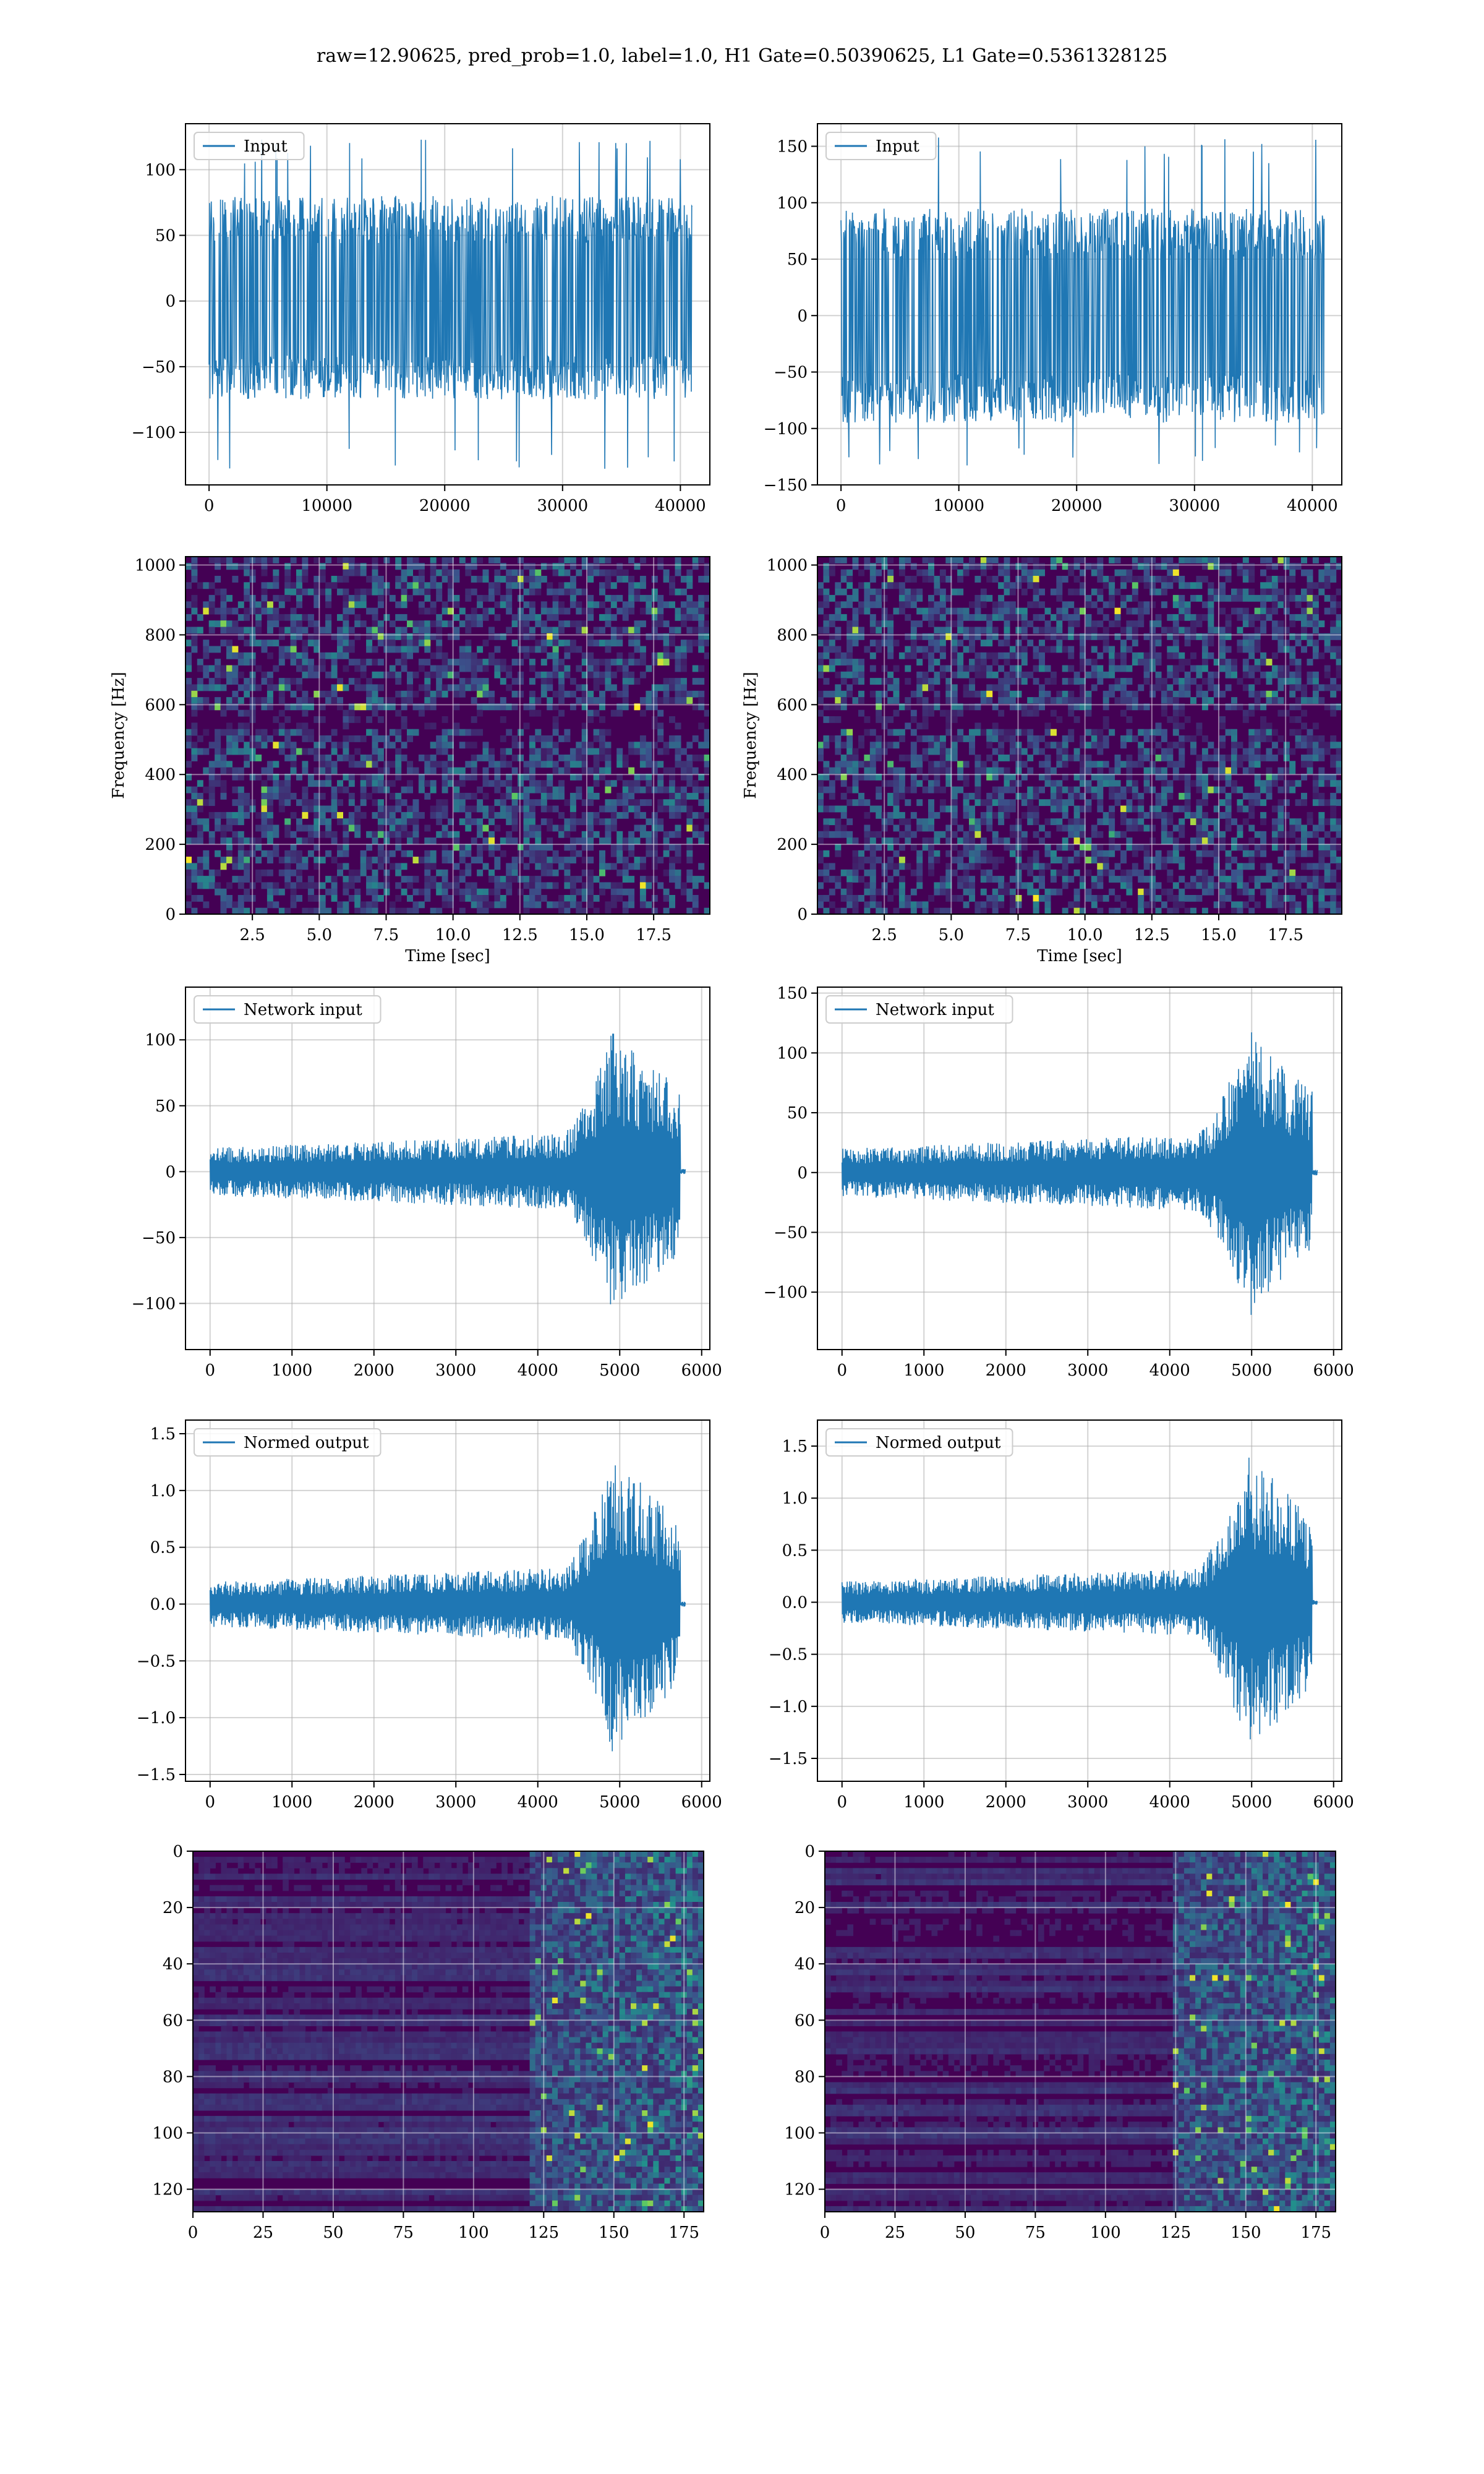 The height and width of the screenshot is (2474, 1484). Describe the element at coordinates (160, 775) in the screenshot. I see `y-tick-label: 400` at that location.